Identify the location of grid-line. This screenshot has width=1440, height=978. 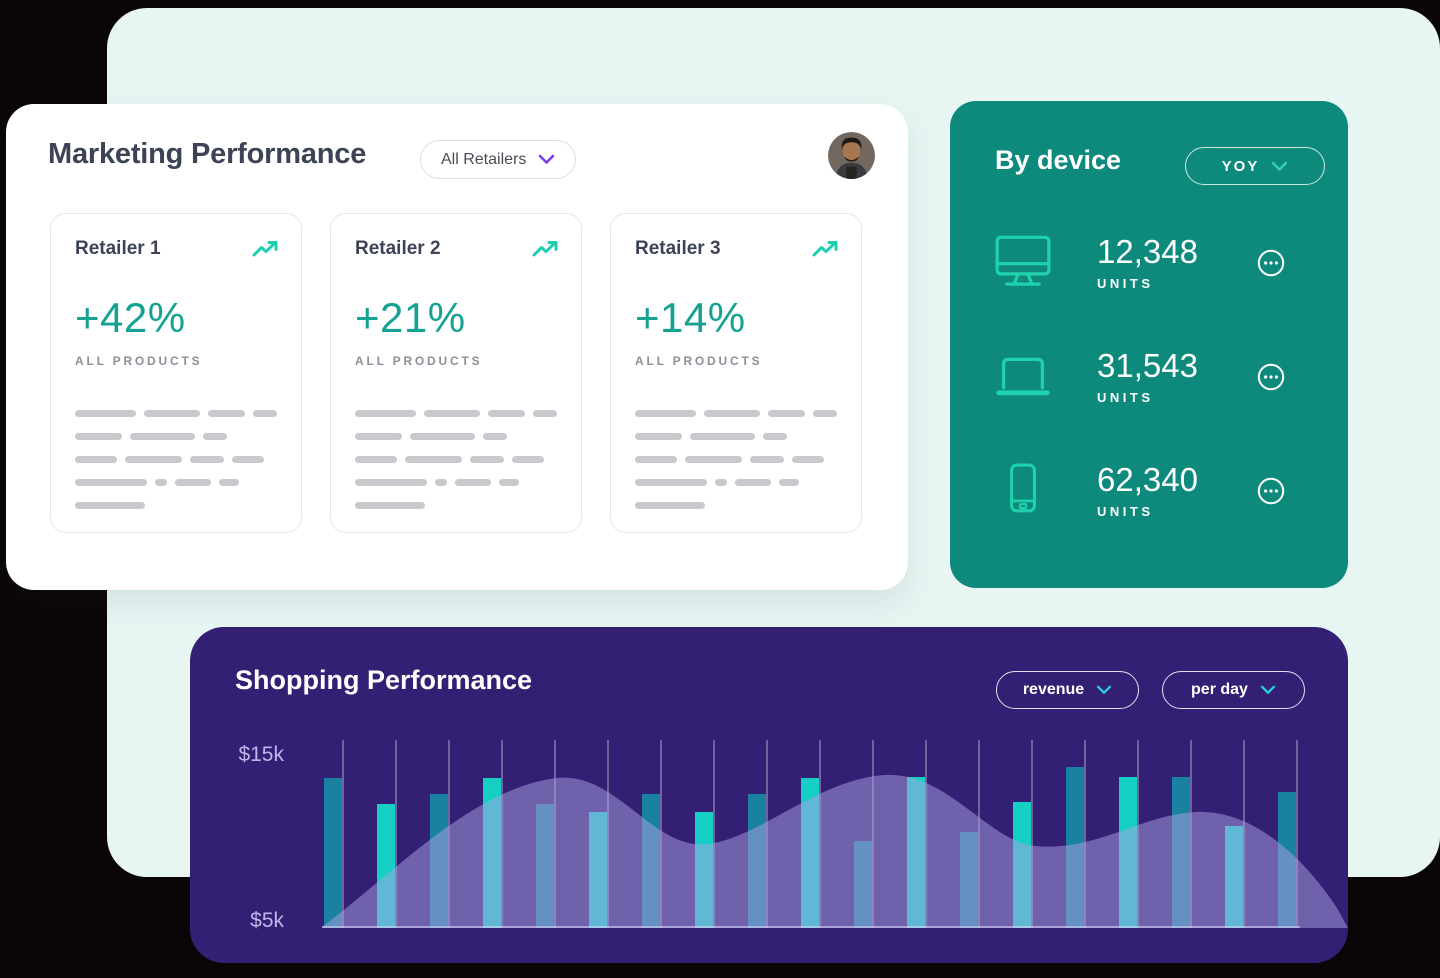
(714, 834).